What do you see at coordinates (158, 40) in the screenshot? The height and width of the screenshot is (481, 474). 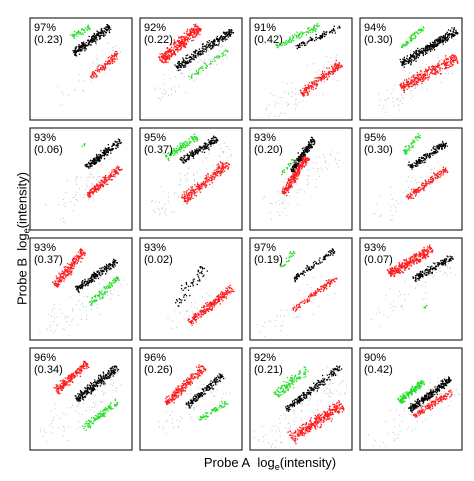 I see `panel-correlation-label: (0.22)` at bounding box center [158, 40].